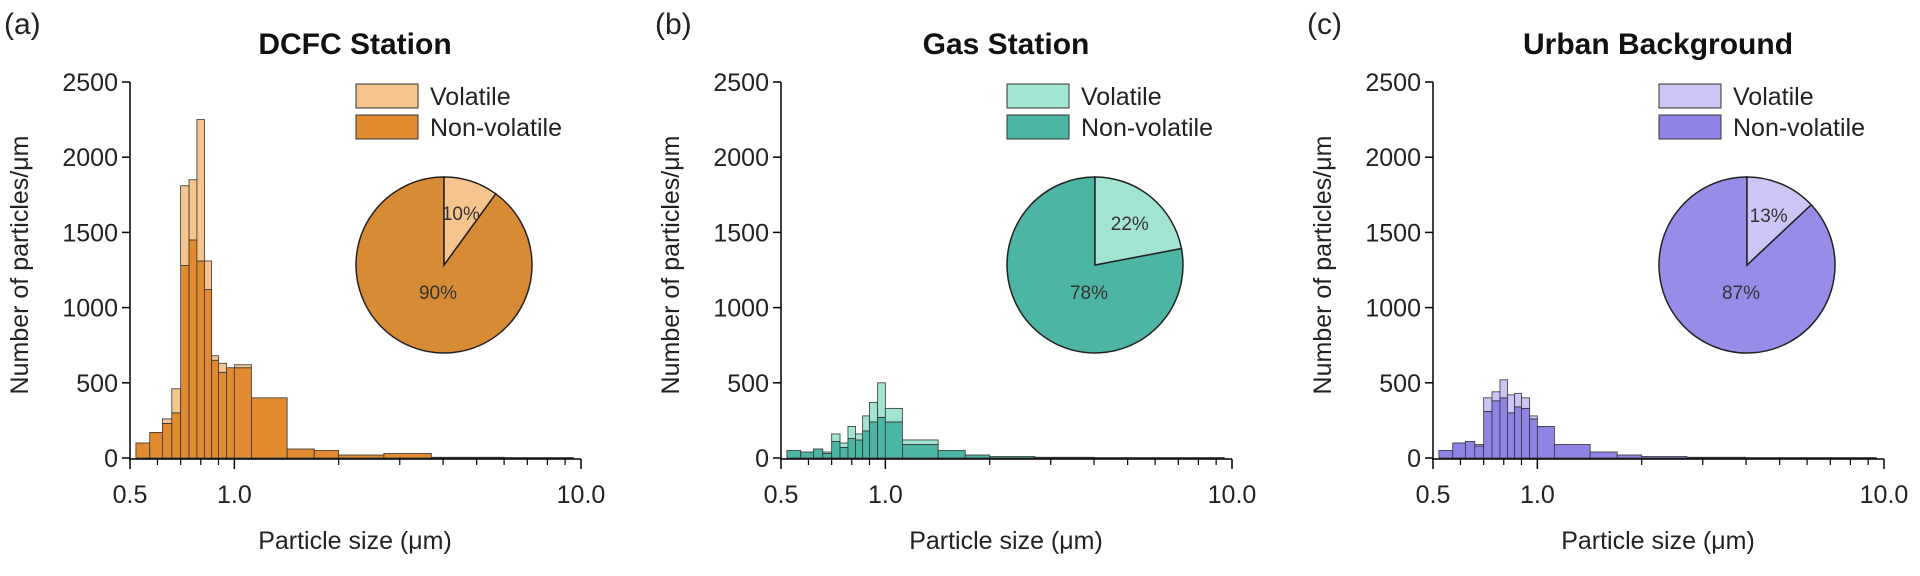 Image resolution: width=1920 pixels, height=576 pixels. What do you see at coordinates (1089, 293) in the screenshot?
I see `pie-label-non-volatile: 78%` at bounding box center [1089, 293].